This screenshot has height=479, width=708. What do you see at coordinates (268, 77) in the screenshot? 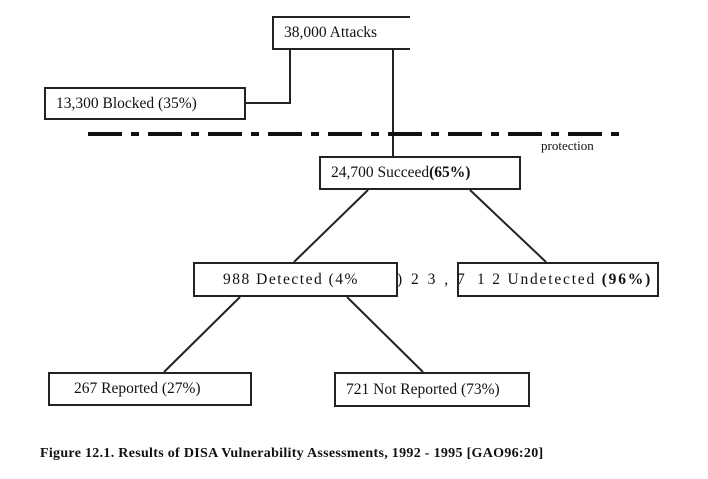
I see `edge-attacks-blocked` at bounding box center [268, 77].